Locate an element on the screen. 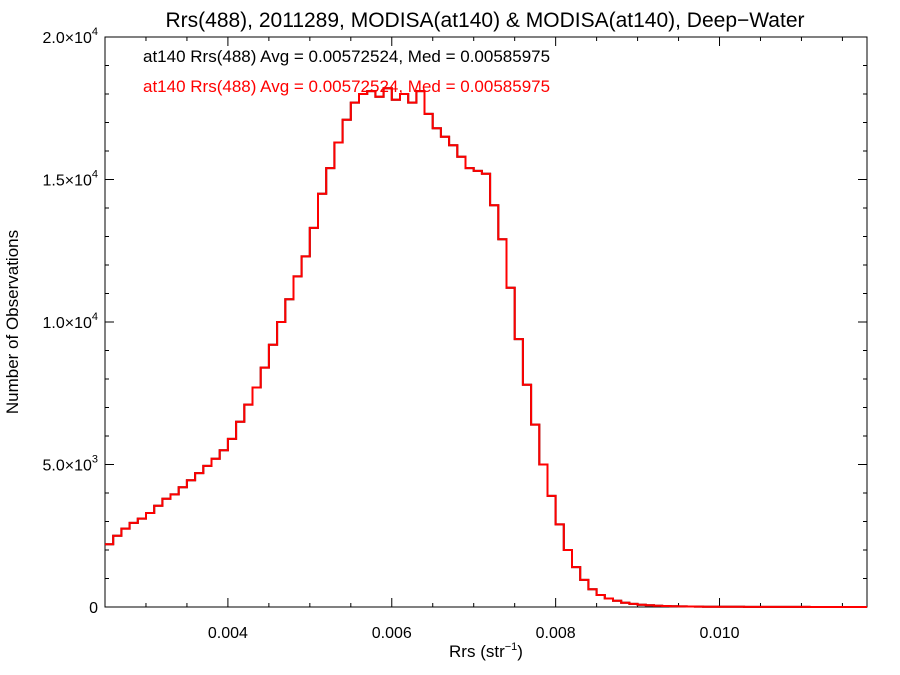 The image size is (900, 675). y-tick-label: 0 is located at coordinates (93, 608).